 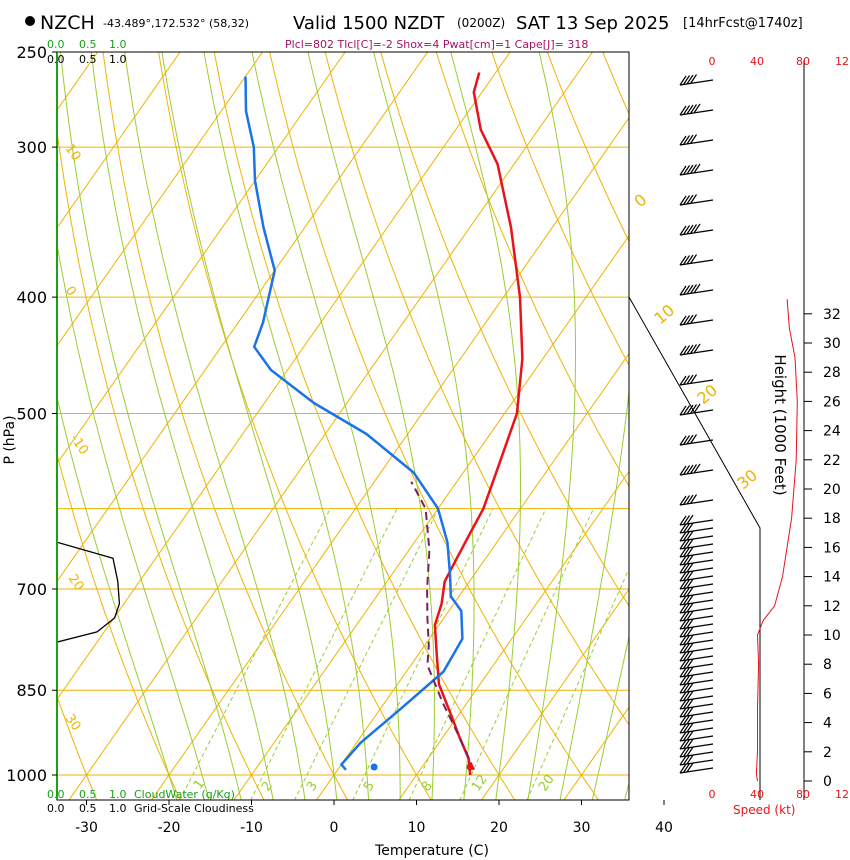 What do you see at coordinates (780, 424) in the screenshot?
I see `height-axis-title: Height (1000 Feet)` at bounding box center [780, 424].